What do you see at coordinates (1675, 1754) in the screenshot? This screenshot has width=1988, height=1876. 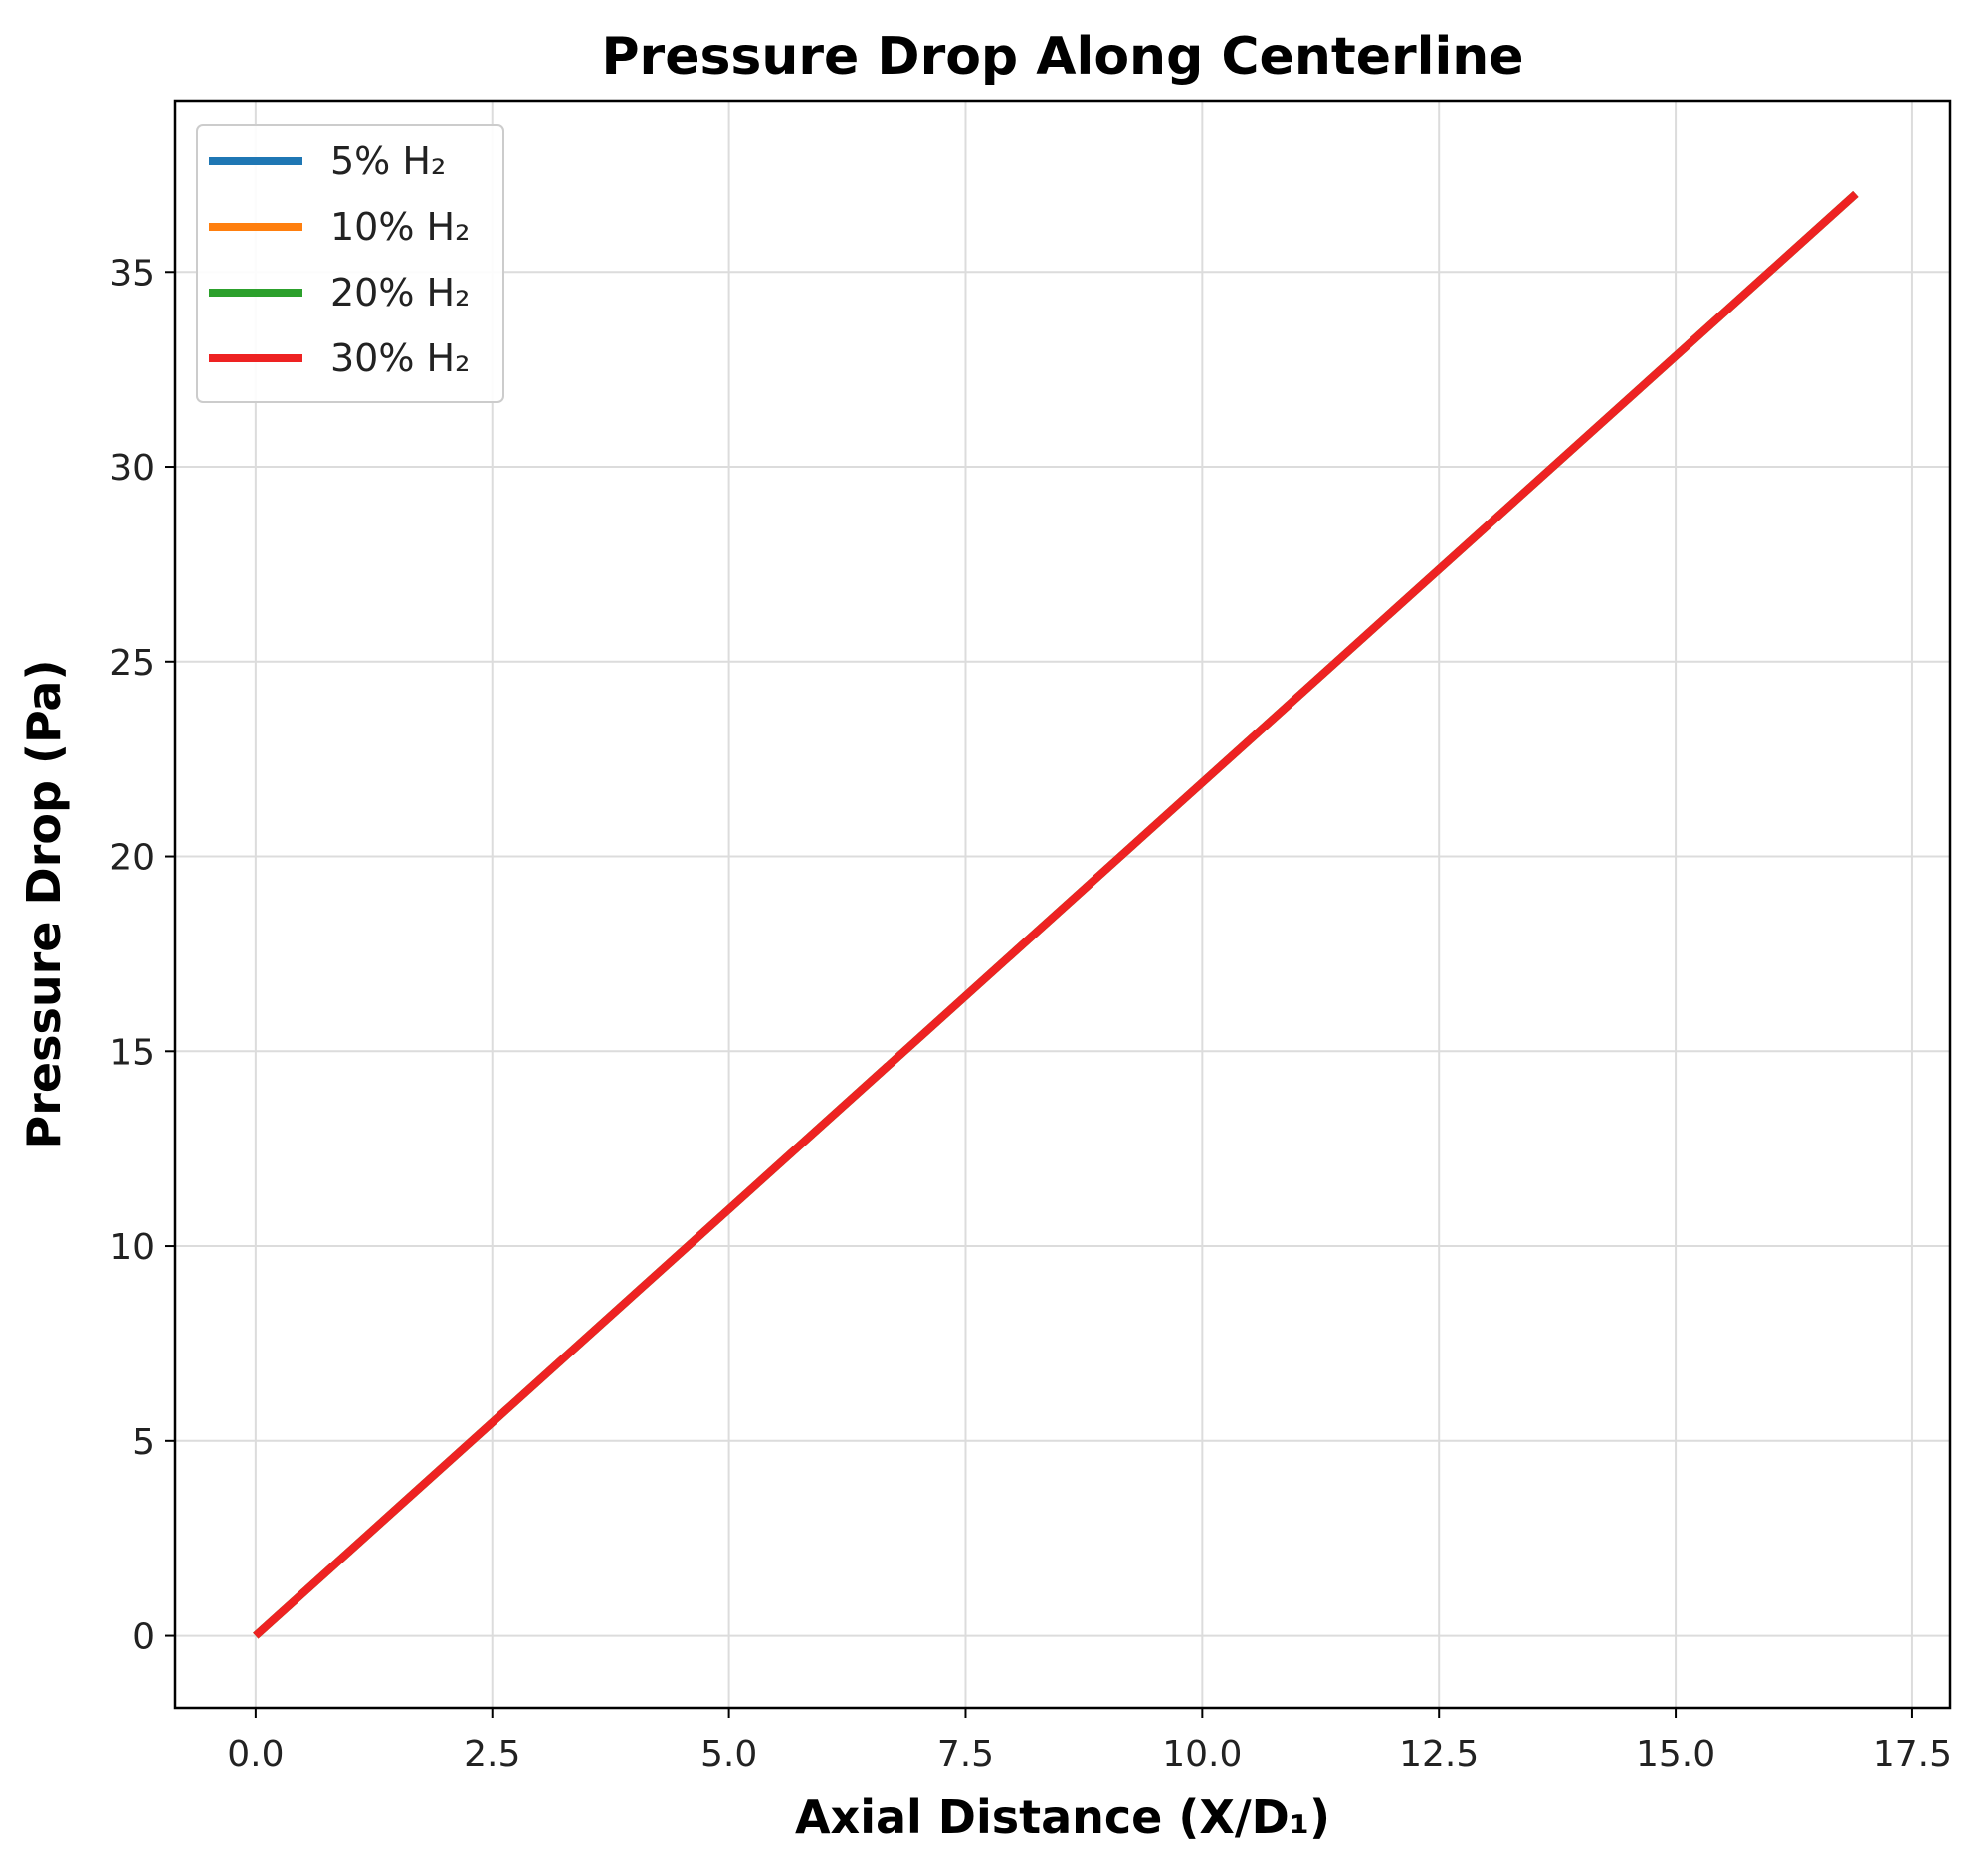 I see `x-tick-label: 15.0` at bounding box center [1675, 1754].